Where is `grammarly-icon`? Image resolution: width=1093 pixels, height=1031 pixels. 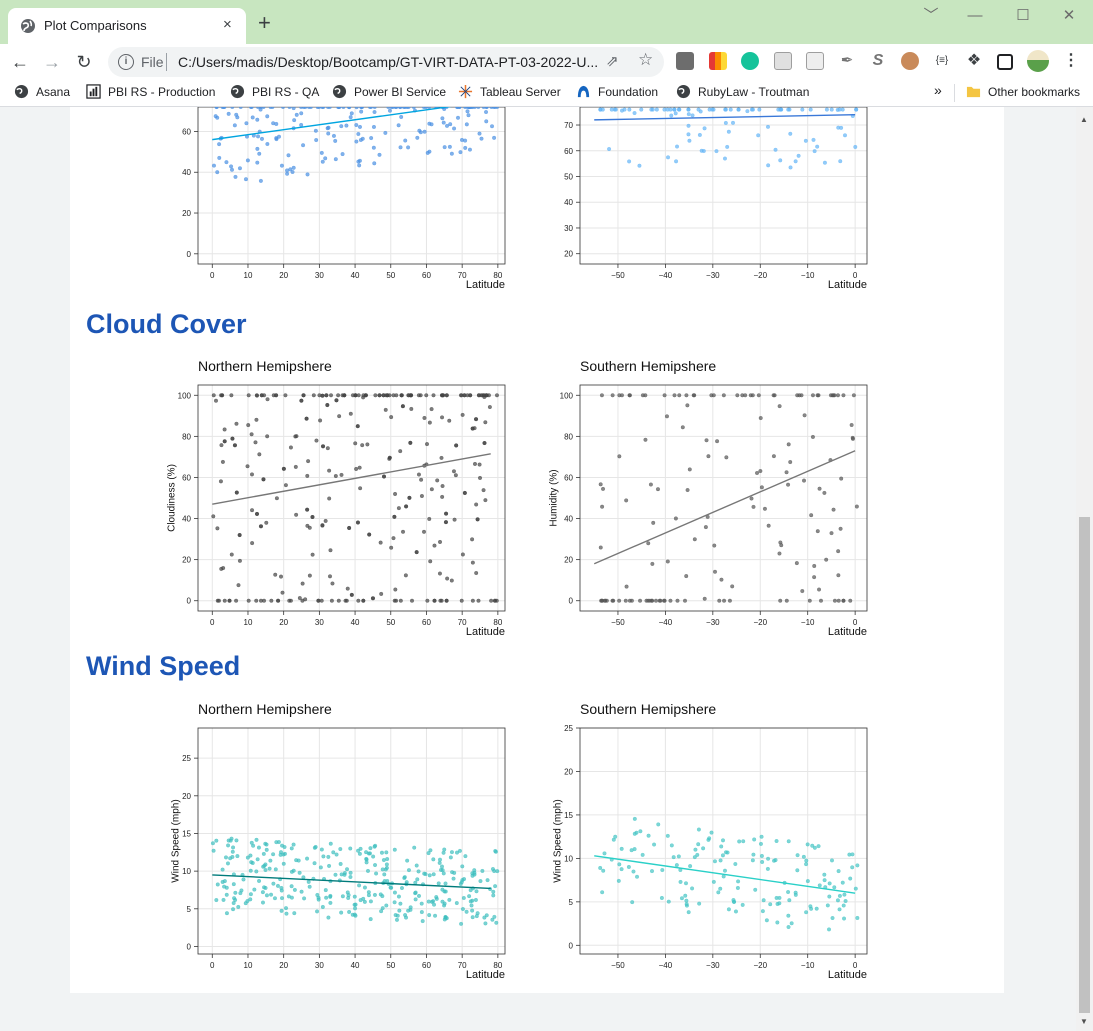
grammarly-icon is located at coordinates (750, 61).